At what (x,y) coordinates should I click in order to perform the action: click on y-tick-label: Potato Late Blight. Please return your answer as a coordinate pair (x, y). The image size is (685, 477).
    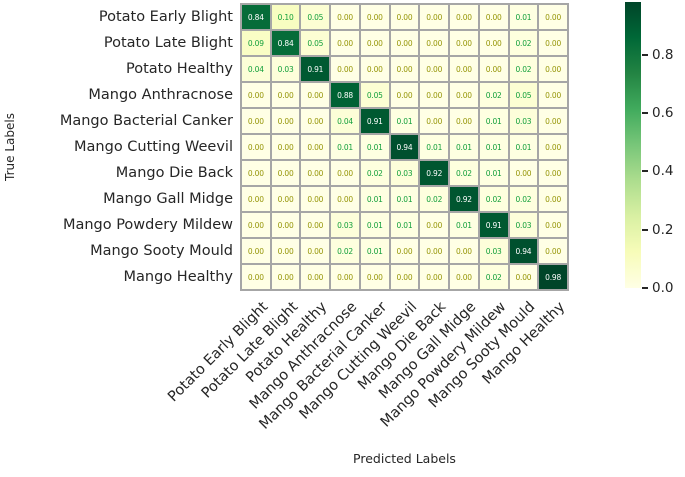
    Looking at the image, I should click on (168, 43).